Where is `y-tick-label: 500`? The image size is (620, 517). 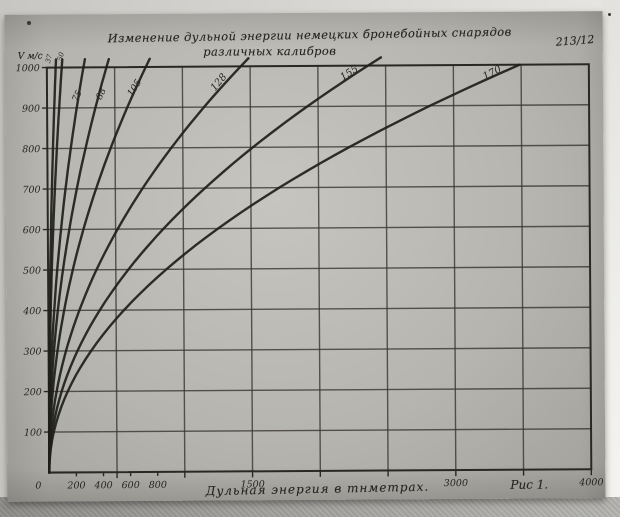 y-tick-label: 500 is located at coordinates (32, 271).